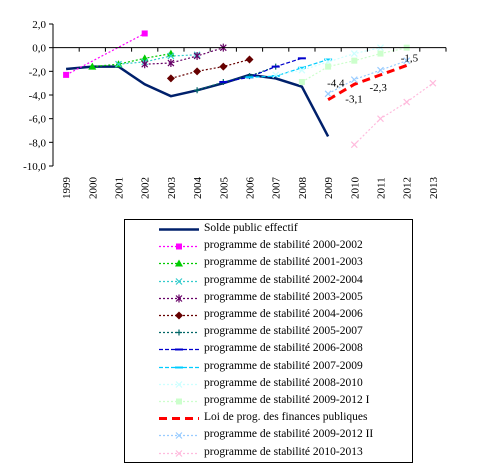 The height and width of the screenshot is (469, 491). I want to click on x-tick-label: 2000, so click(93, 188).